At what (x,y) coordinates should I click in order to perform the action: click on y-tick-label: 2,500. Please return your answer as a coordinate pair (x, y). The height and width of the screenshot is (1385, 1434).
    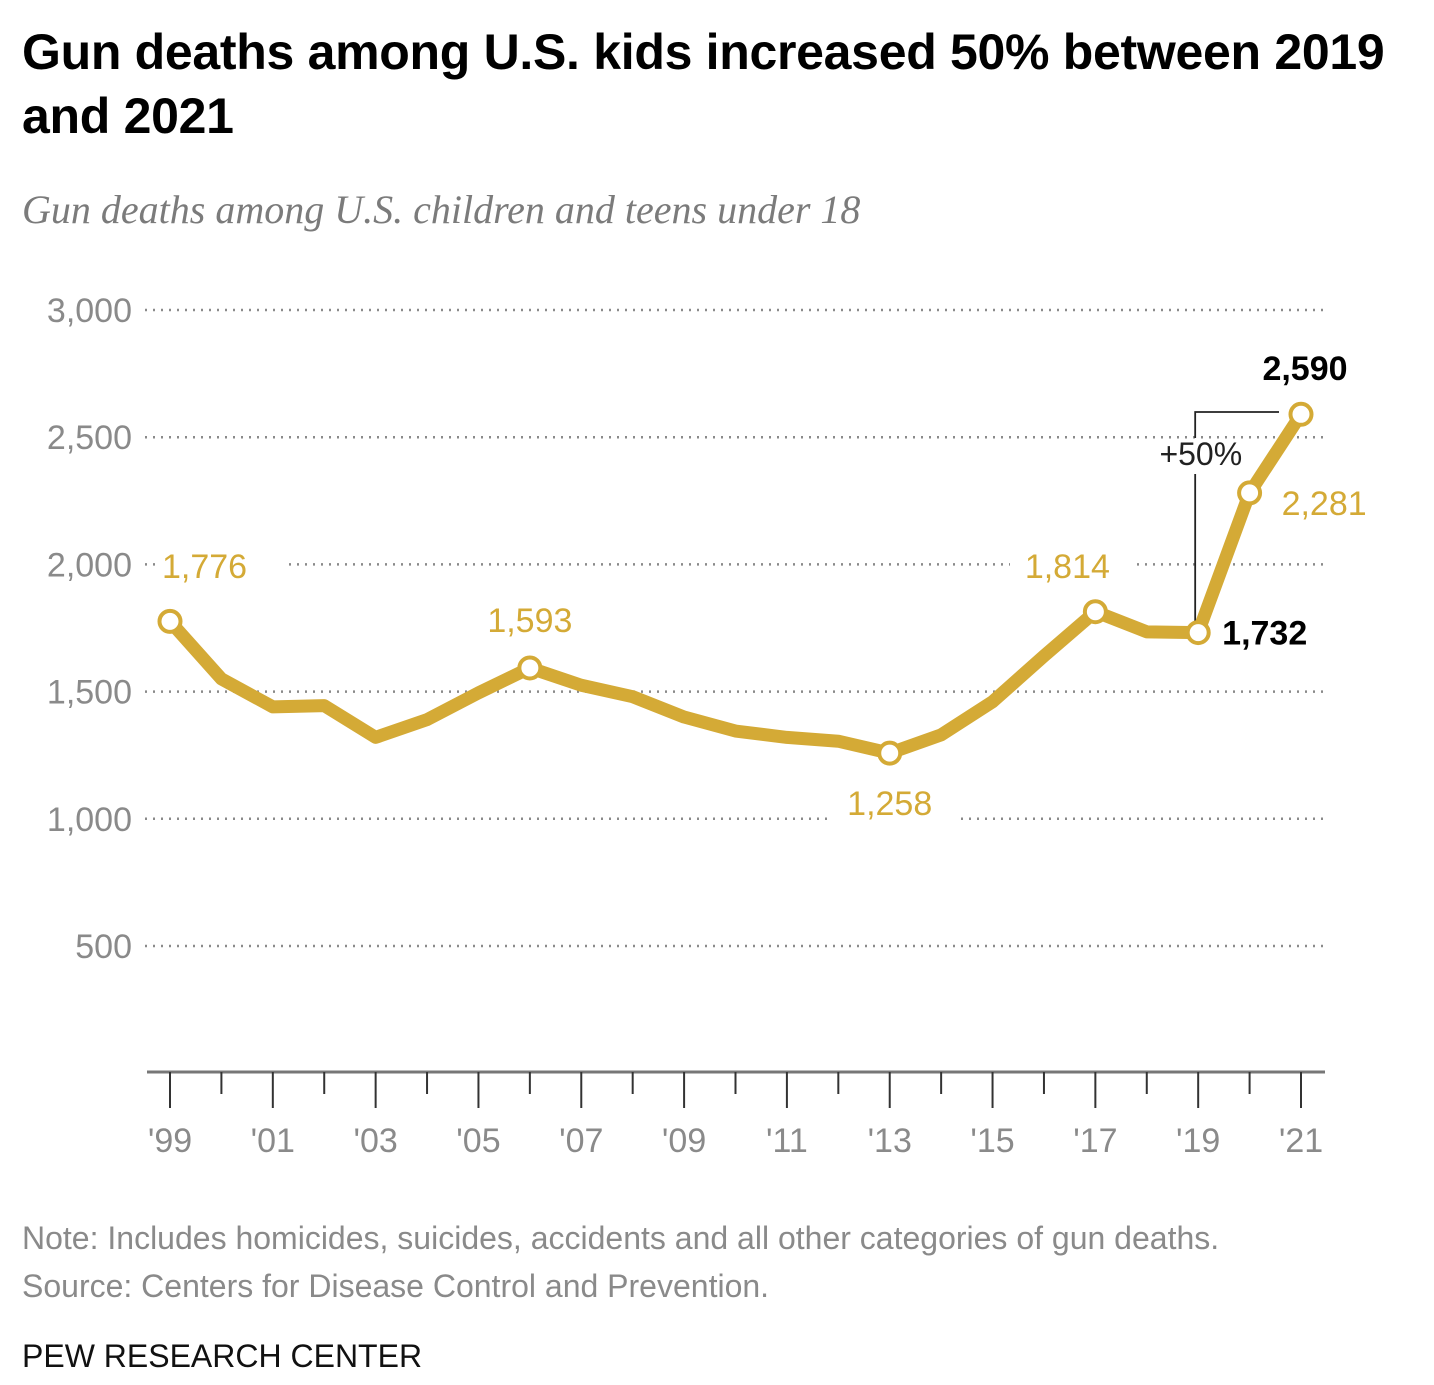
    Looking at the image, I should click on (89, 438).